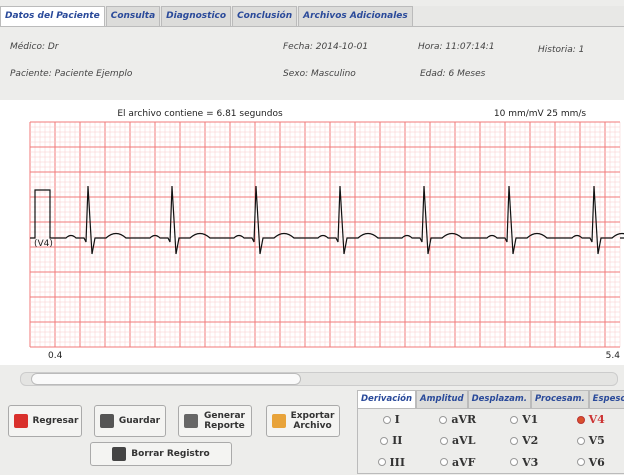 The height and width of the screenshot is (475, 624). What do you see at coordinates (596, 462) in the screenshot?
I see `lead-label: V6` at bounding box center [596, 462].